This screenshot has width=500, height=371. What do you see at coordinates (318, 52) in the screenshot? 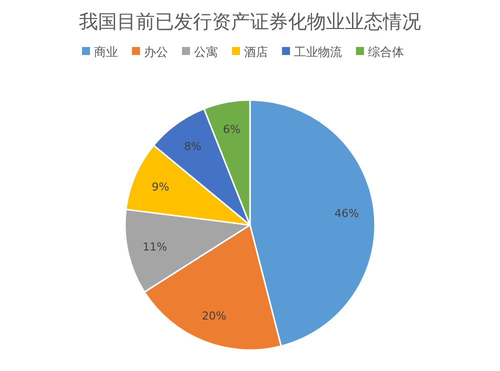
I see `legend-label: 工业物流` at bounding box center [318, 52].